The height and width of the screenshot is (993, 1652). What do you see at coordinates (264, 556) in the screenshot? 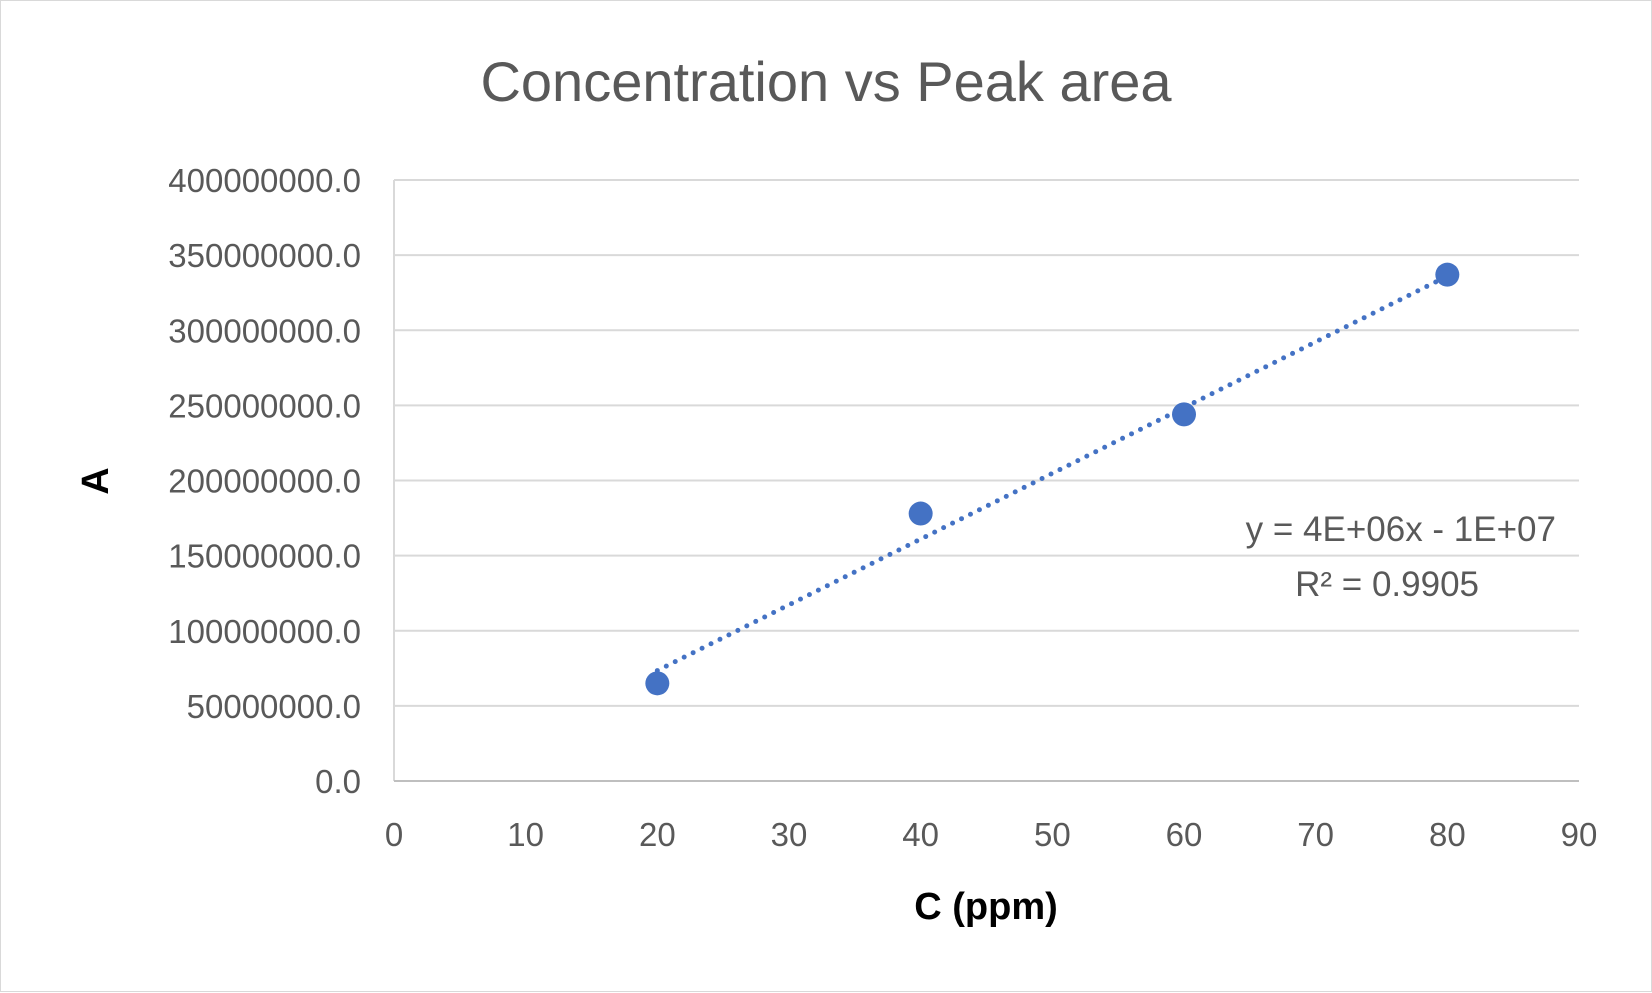
I see `y-tick-label: 150000000.0` at bounding box center [264, 556].